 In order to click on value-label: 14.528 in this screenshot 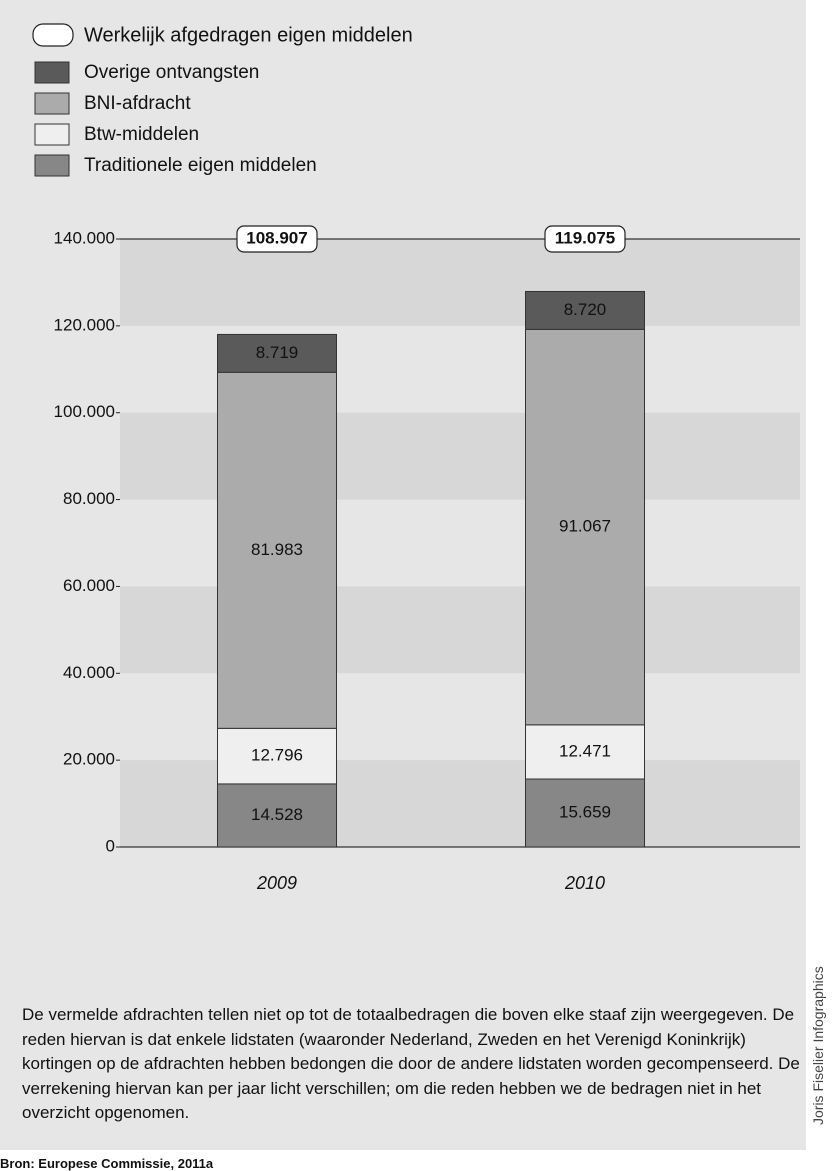, I will do `click(277, 814)`.